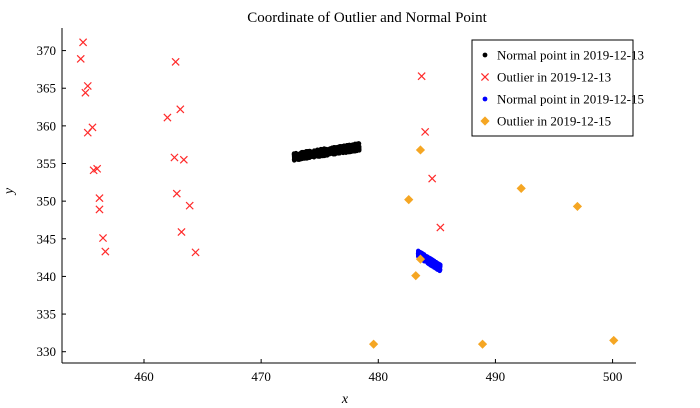 This screenshot has width=700, height=408. I want to click on y-tick-label: 330, so click(47, 351).